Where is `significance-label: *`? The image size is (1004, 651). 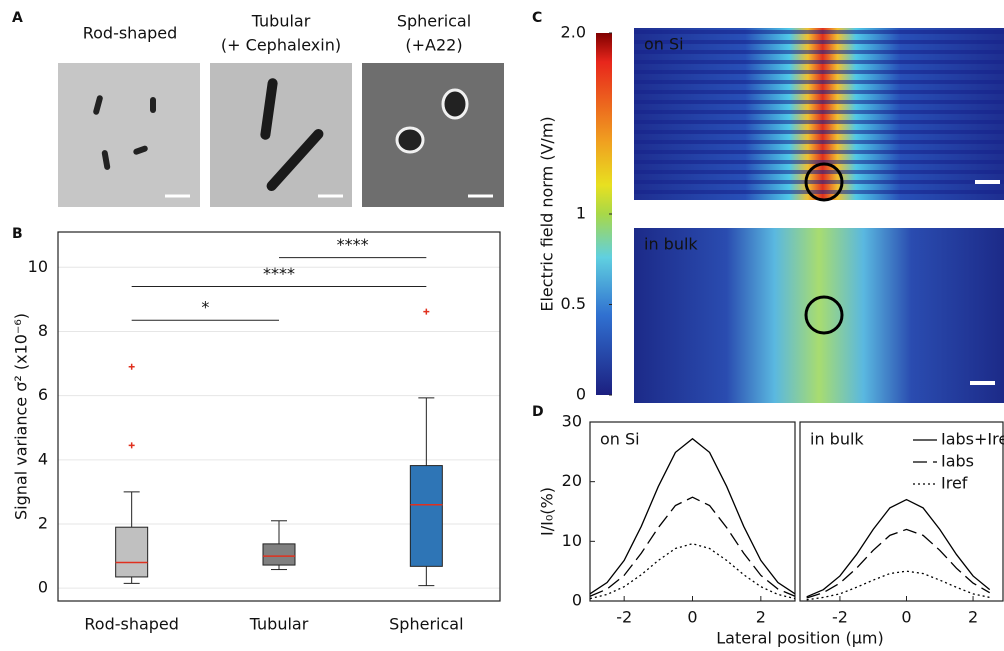 significance-label: * is located at coordinates (205, 307).